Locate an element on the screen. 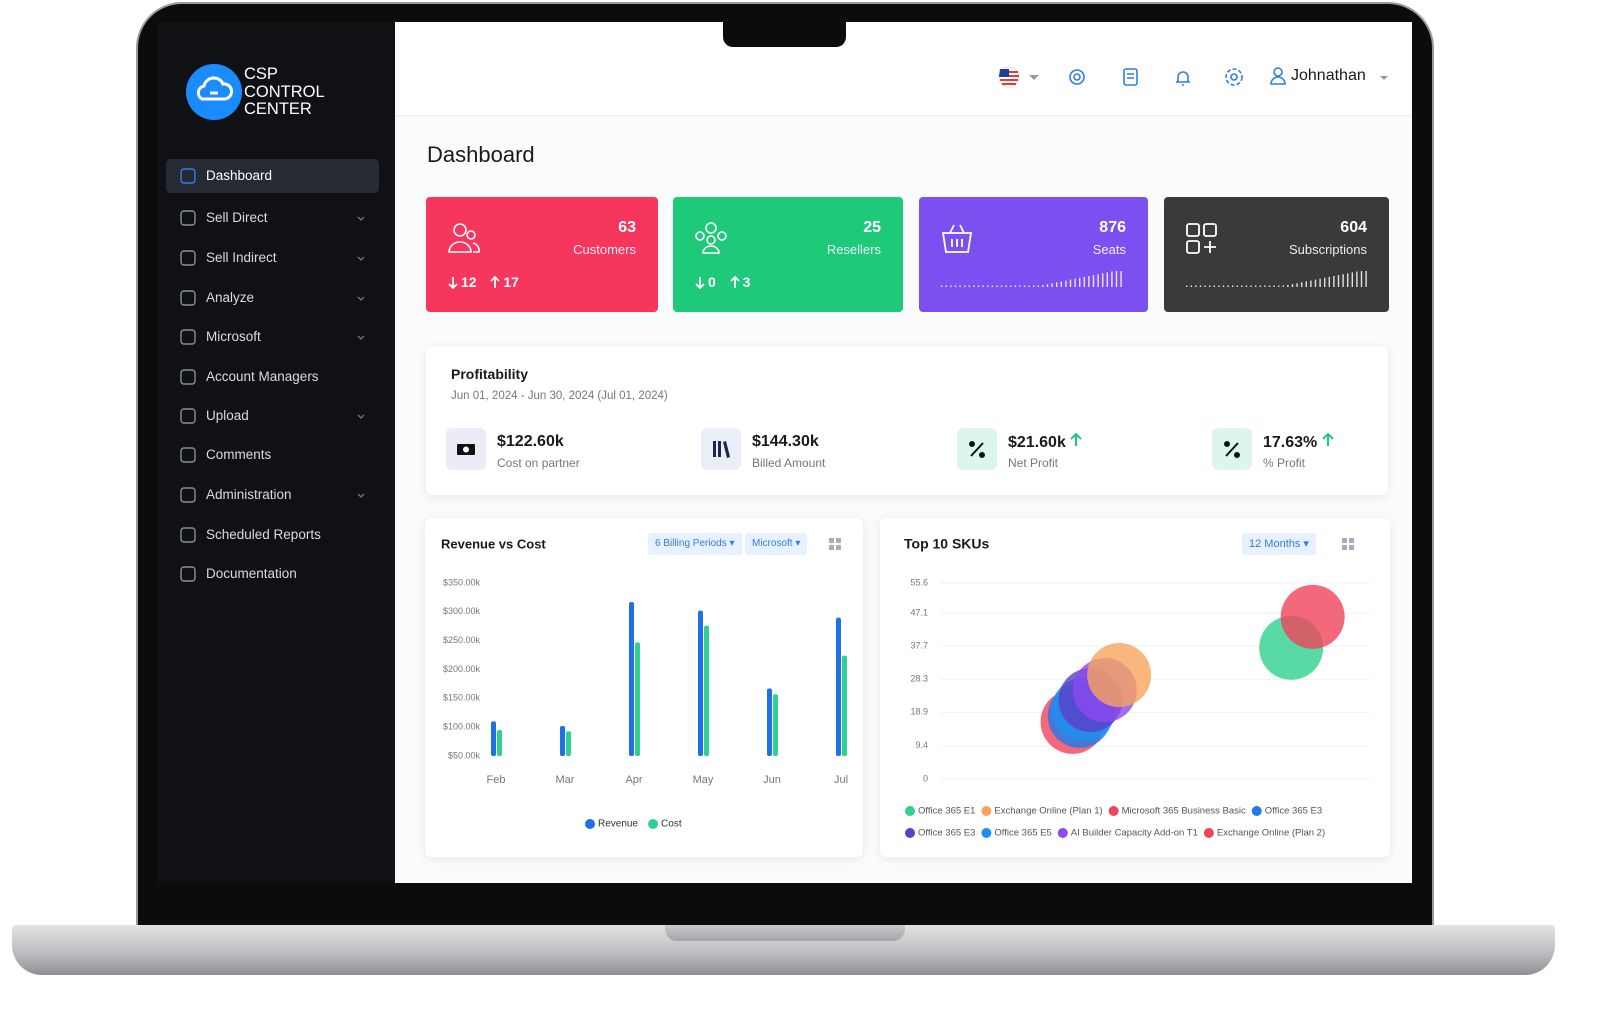  change-down: 0 is located at coordinates (712, 282).